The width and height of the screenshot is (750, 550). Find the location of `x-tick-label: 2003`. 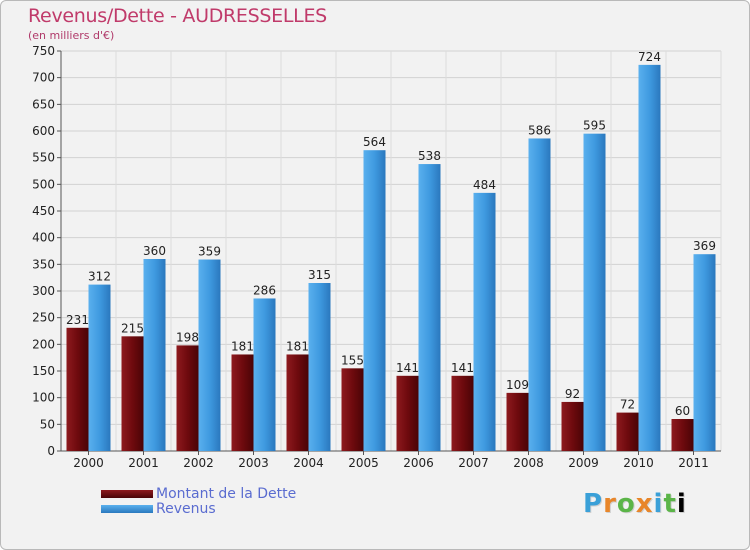

x-tick-label: 2003 is located at coordinates (253, 463).